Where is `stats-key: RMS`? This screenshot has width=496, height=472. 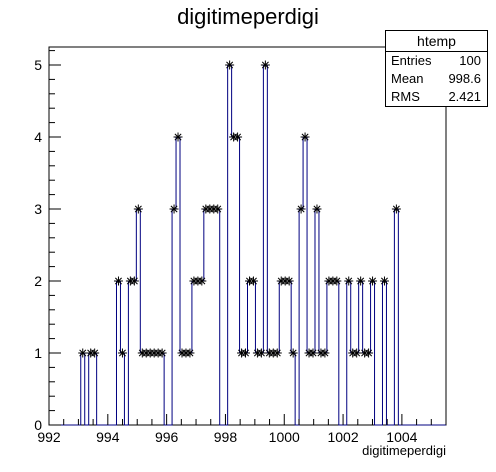 stats-key: RMS is located at coordinates (405, 96).